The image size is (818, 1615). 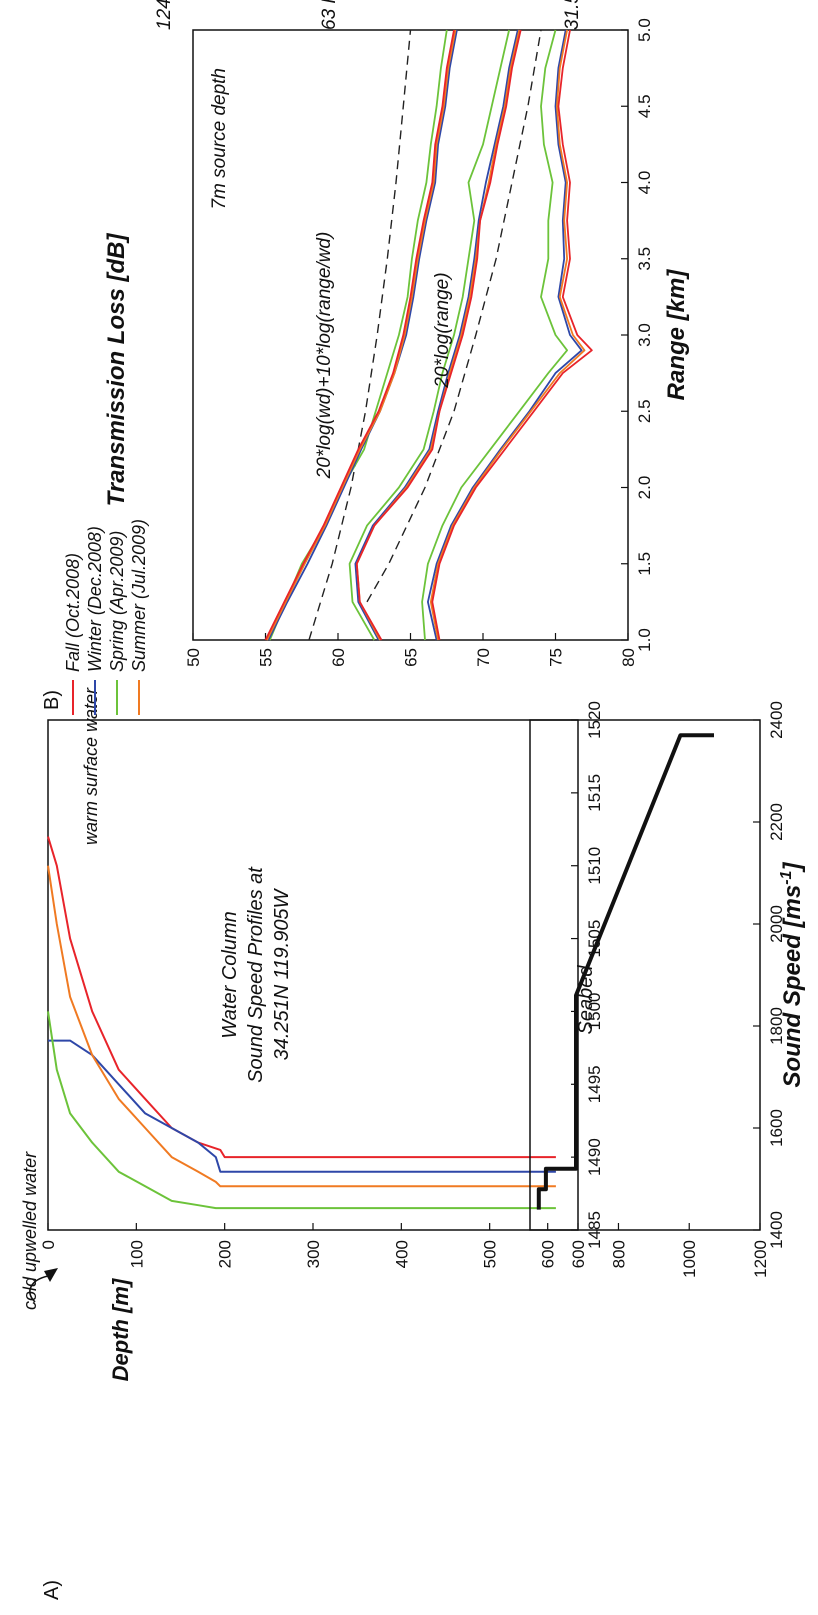 What do you see at coordinates (338, 657) in the screenshot?
I see `tl-tick-label-group: 60` at bounding box center [338, 657].